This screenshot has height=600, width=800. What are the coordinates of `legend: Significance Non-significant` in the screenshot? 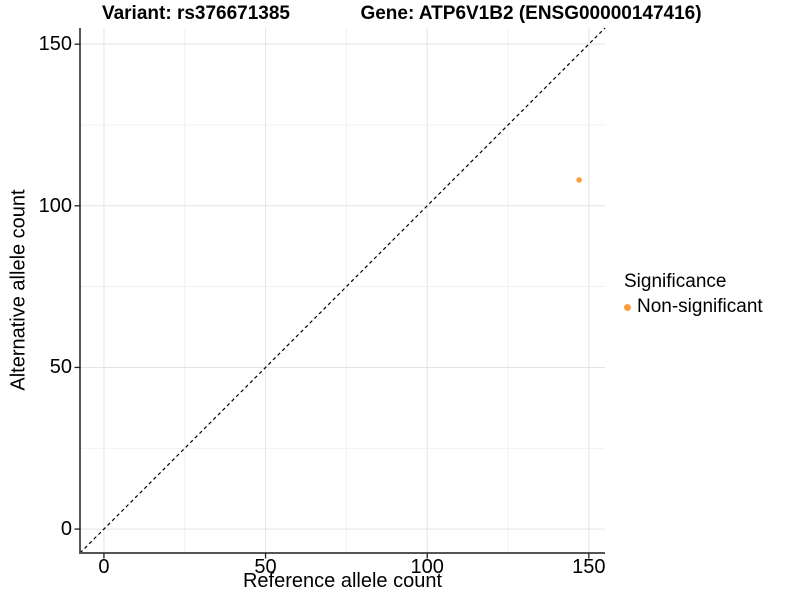 It's located at (693, 294).